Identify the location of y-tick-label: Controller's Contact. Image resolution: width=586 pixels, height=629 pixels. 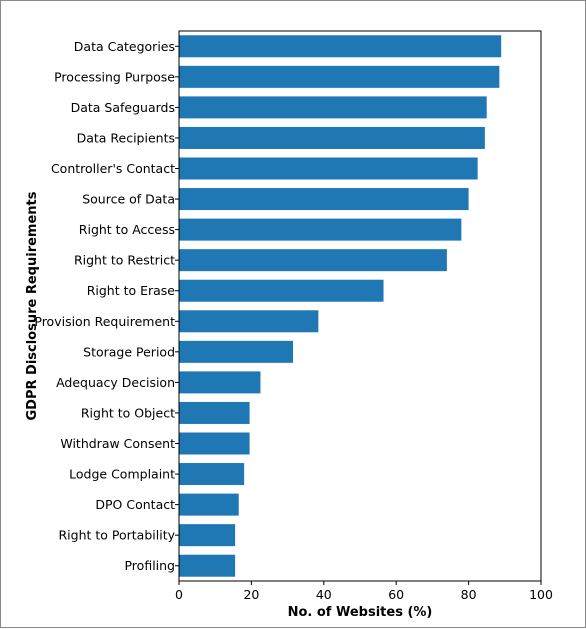
(113, 168).